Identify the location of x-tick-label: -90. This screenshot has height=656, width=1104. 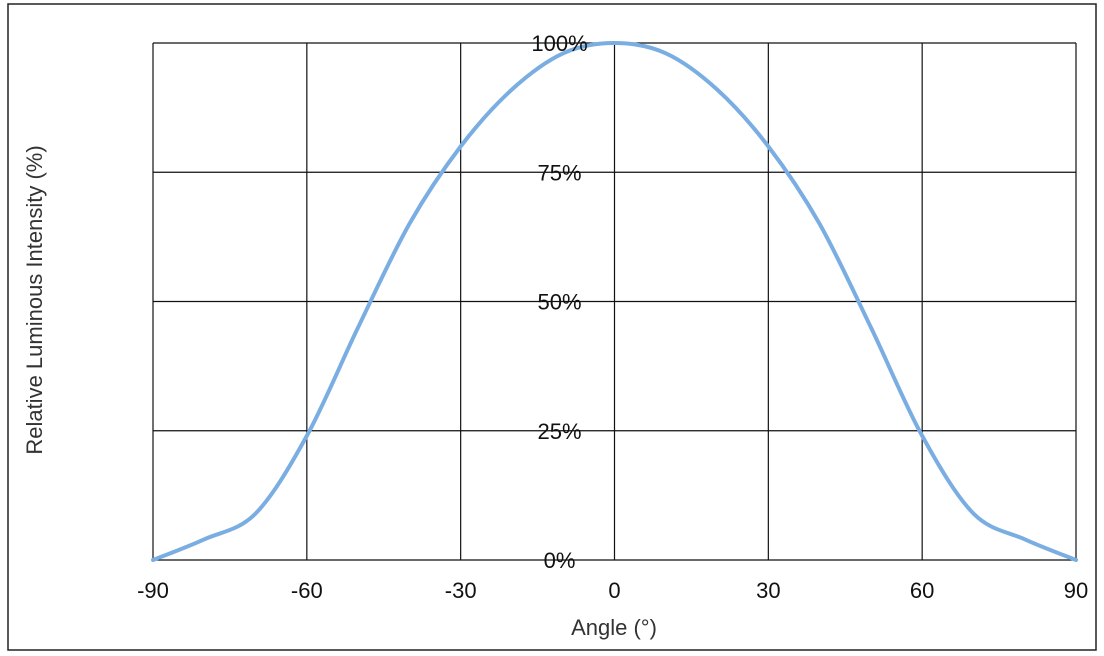
(153, 590).